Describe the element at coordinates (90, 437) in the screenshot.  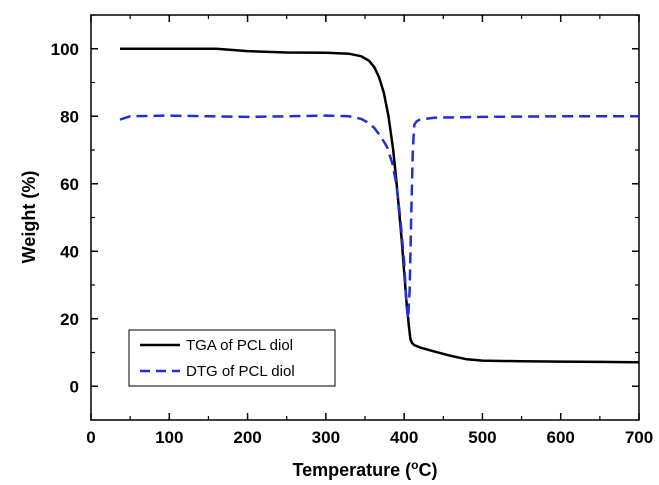
I see `x-tick-label: 0` at that location.